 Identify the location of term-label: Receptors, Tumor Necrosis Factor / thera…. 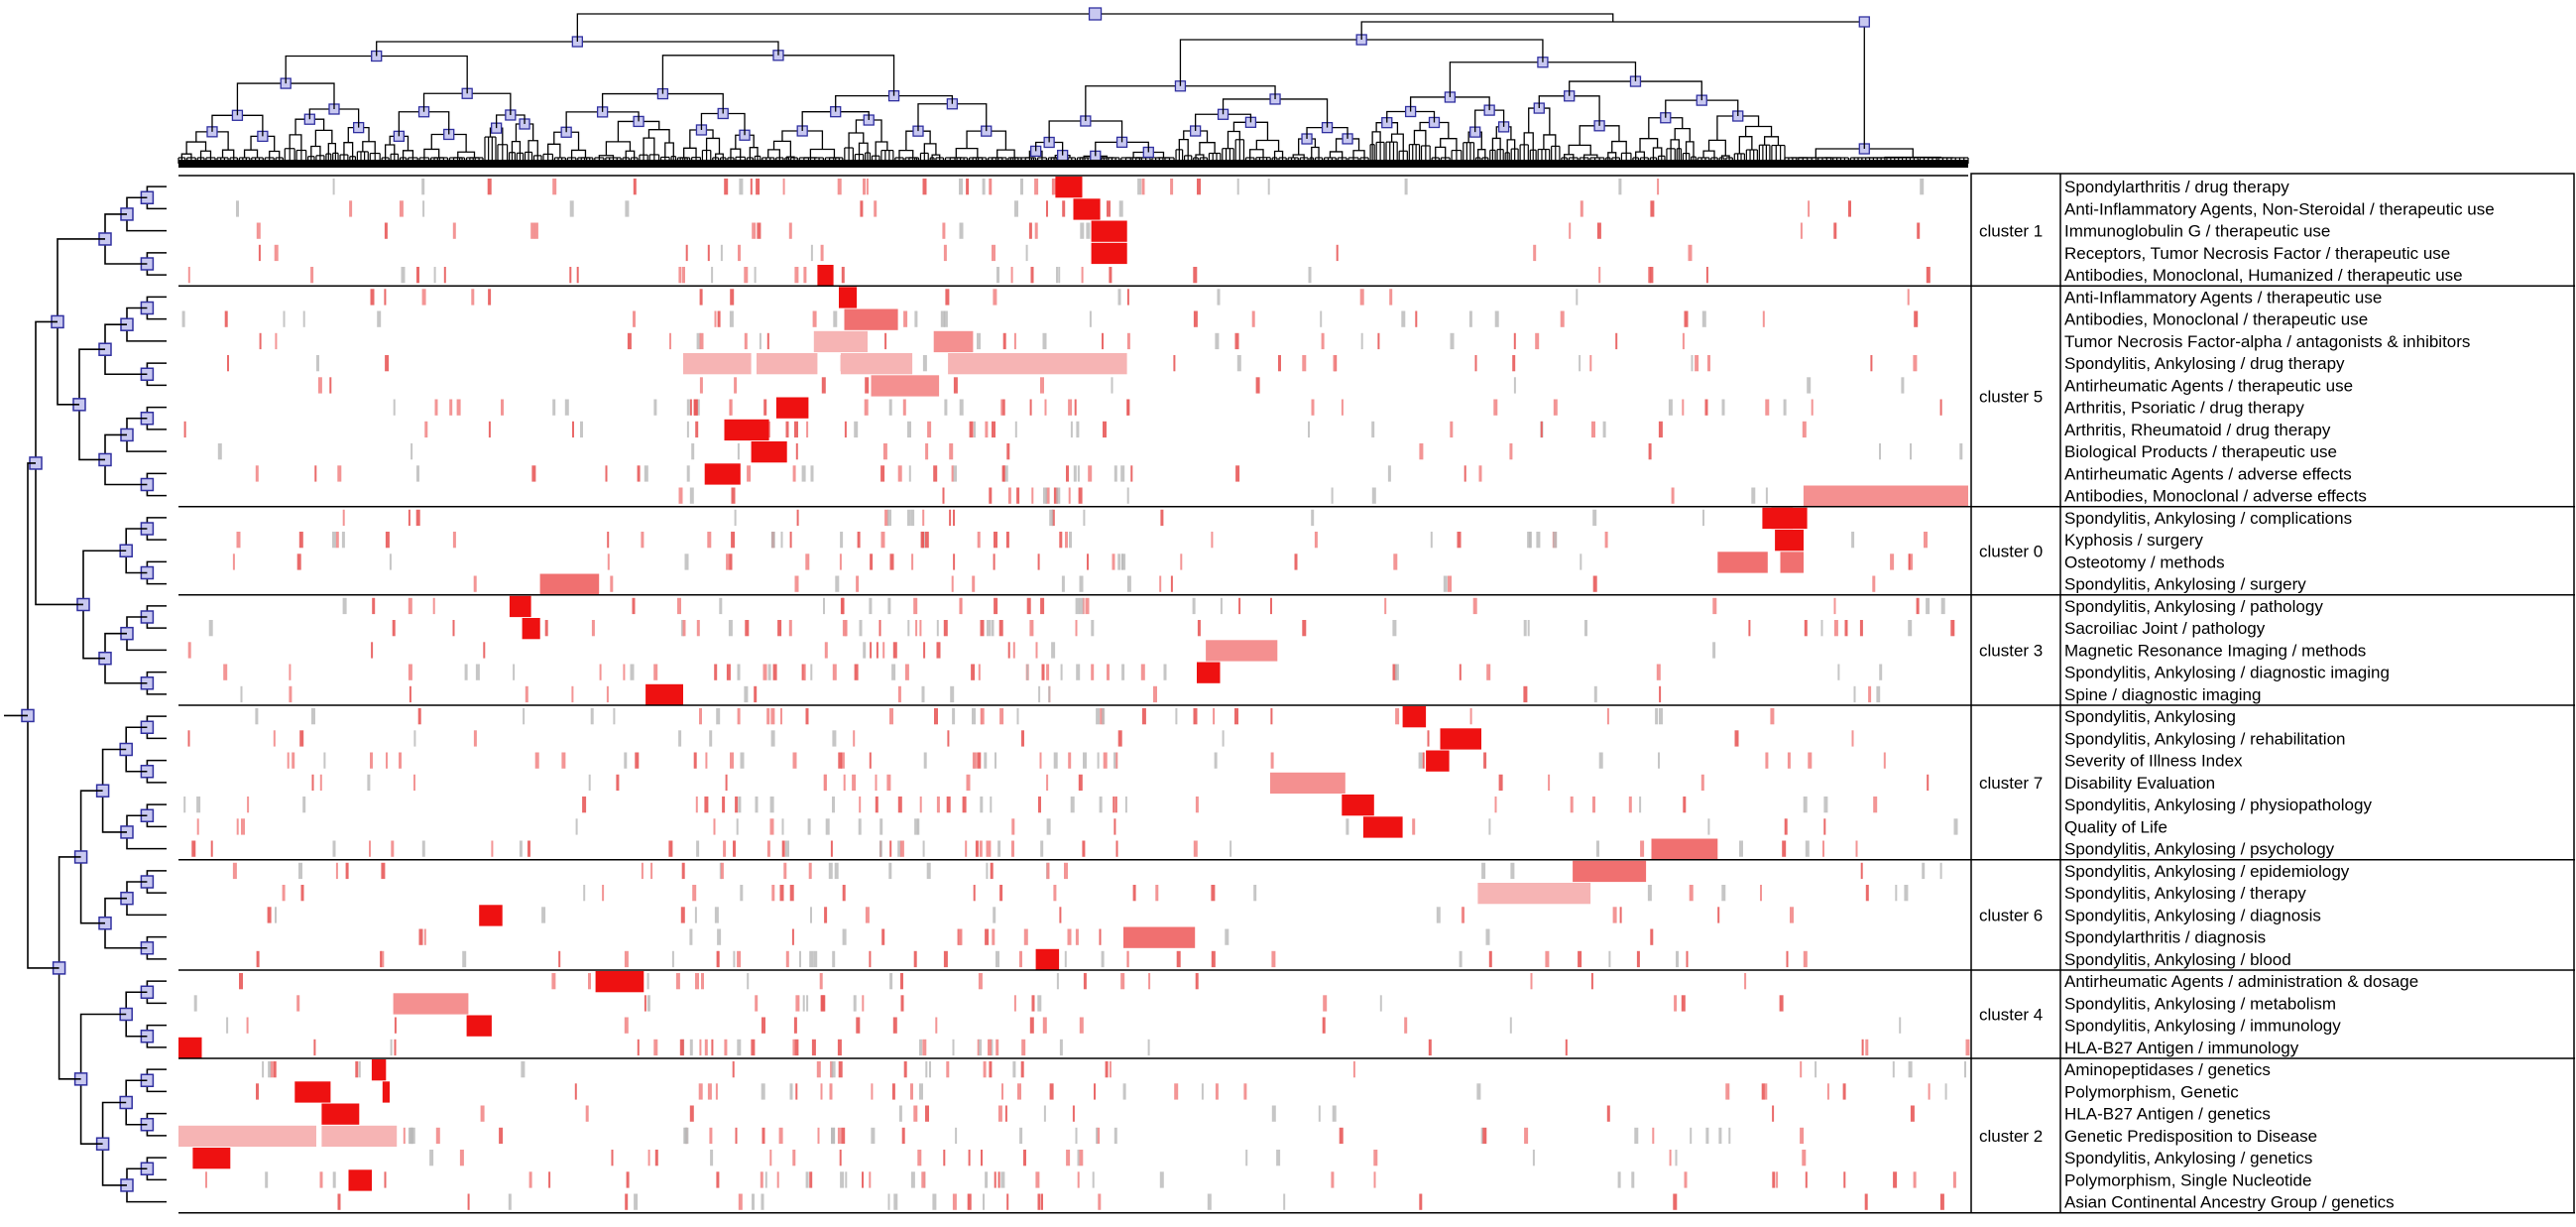
(2257, 253).